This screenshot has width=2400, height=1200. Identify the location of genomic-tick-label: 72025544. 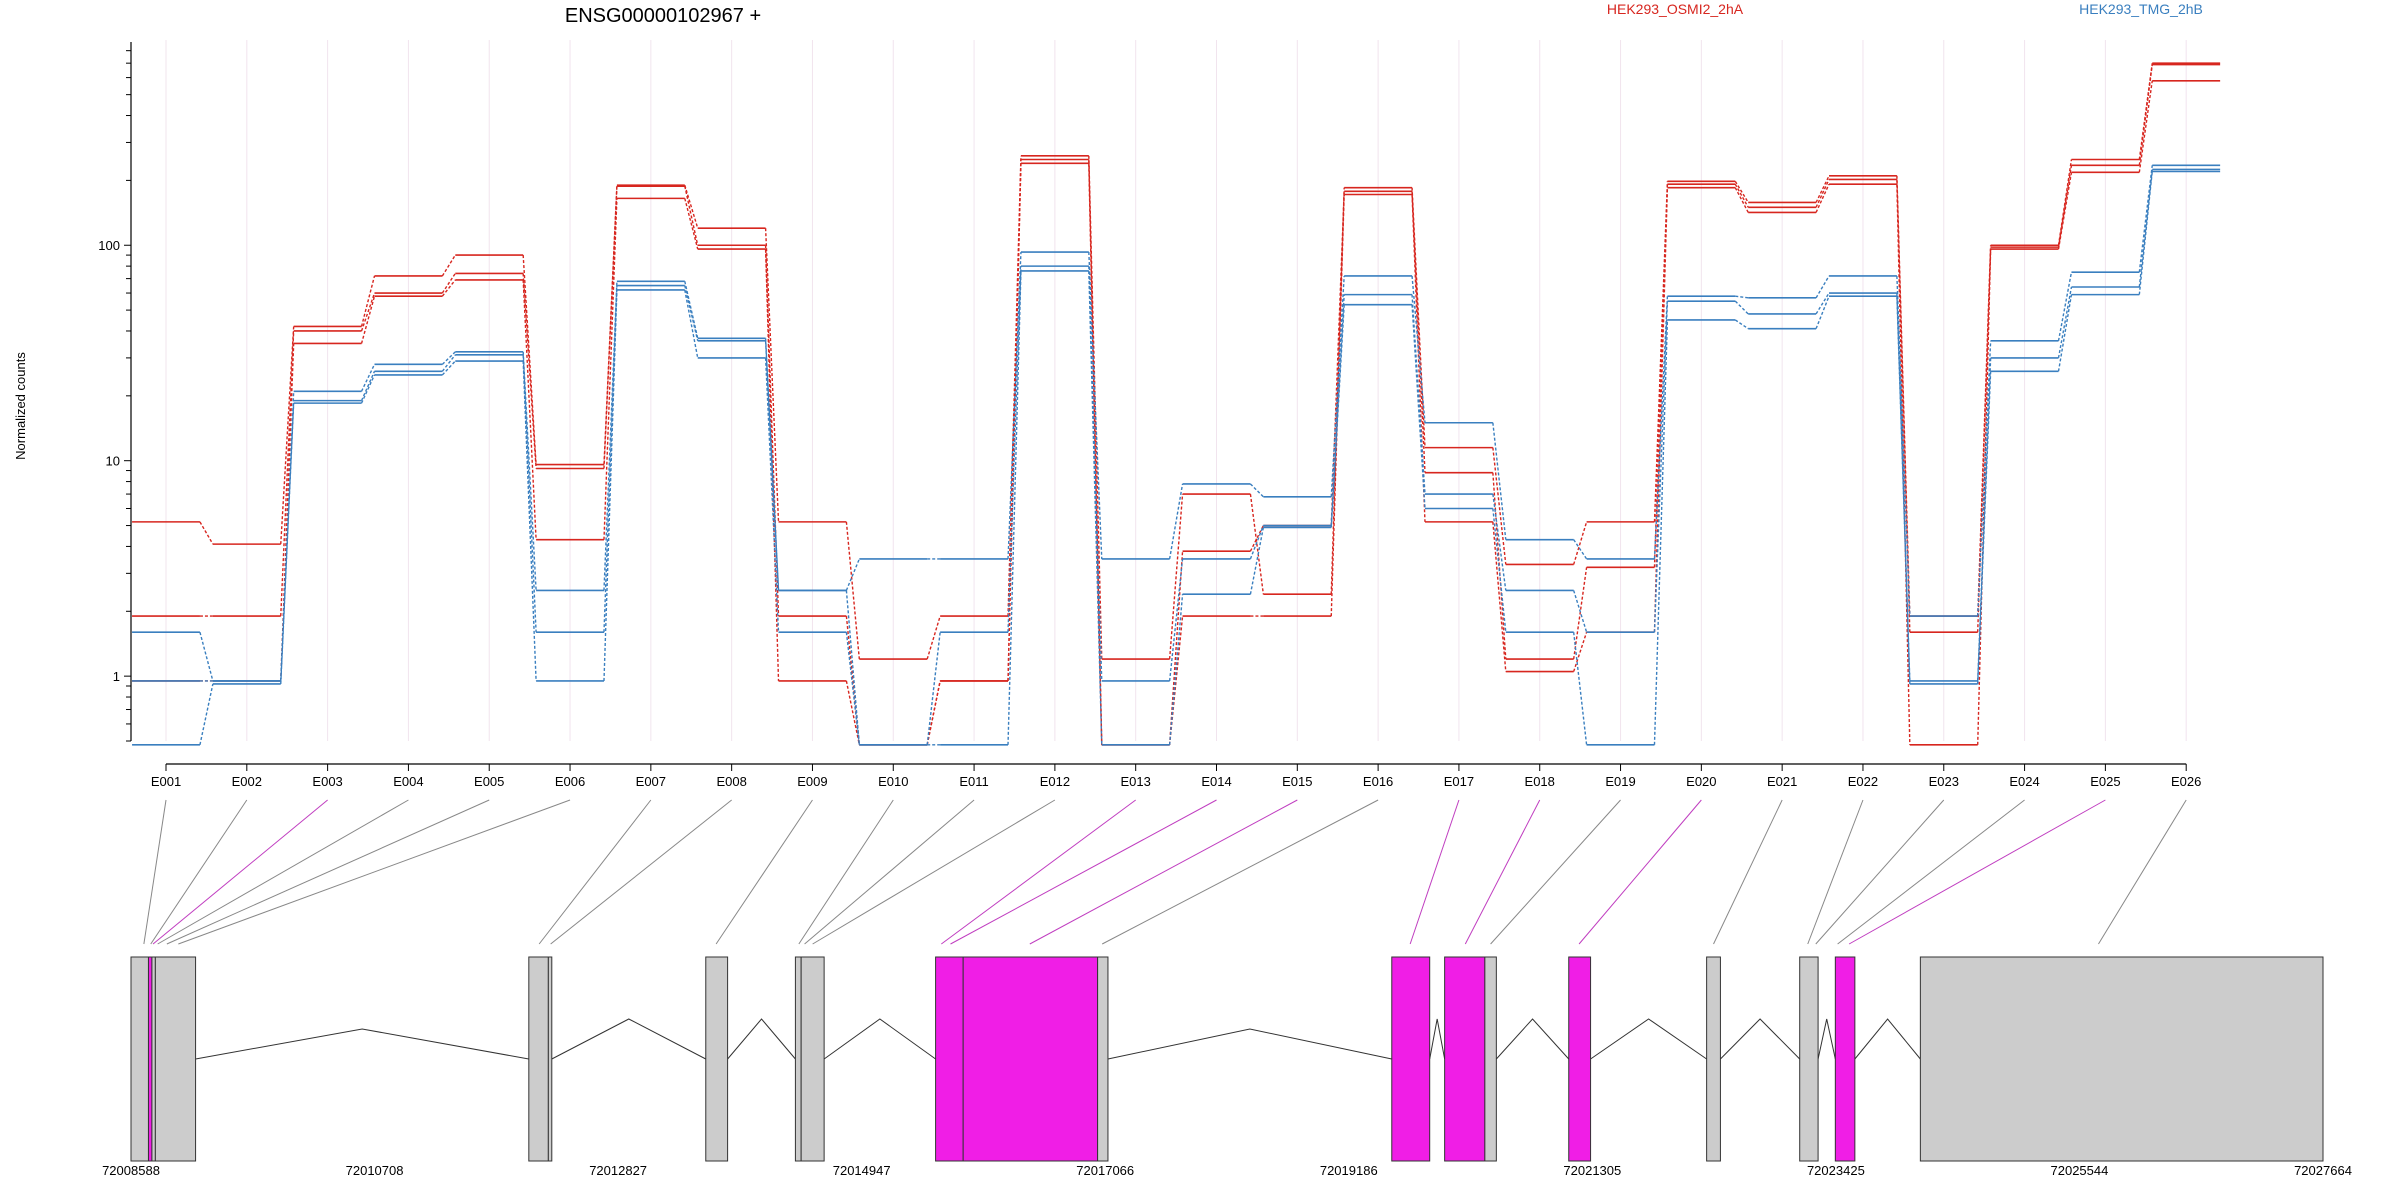
(2080, 1170).